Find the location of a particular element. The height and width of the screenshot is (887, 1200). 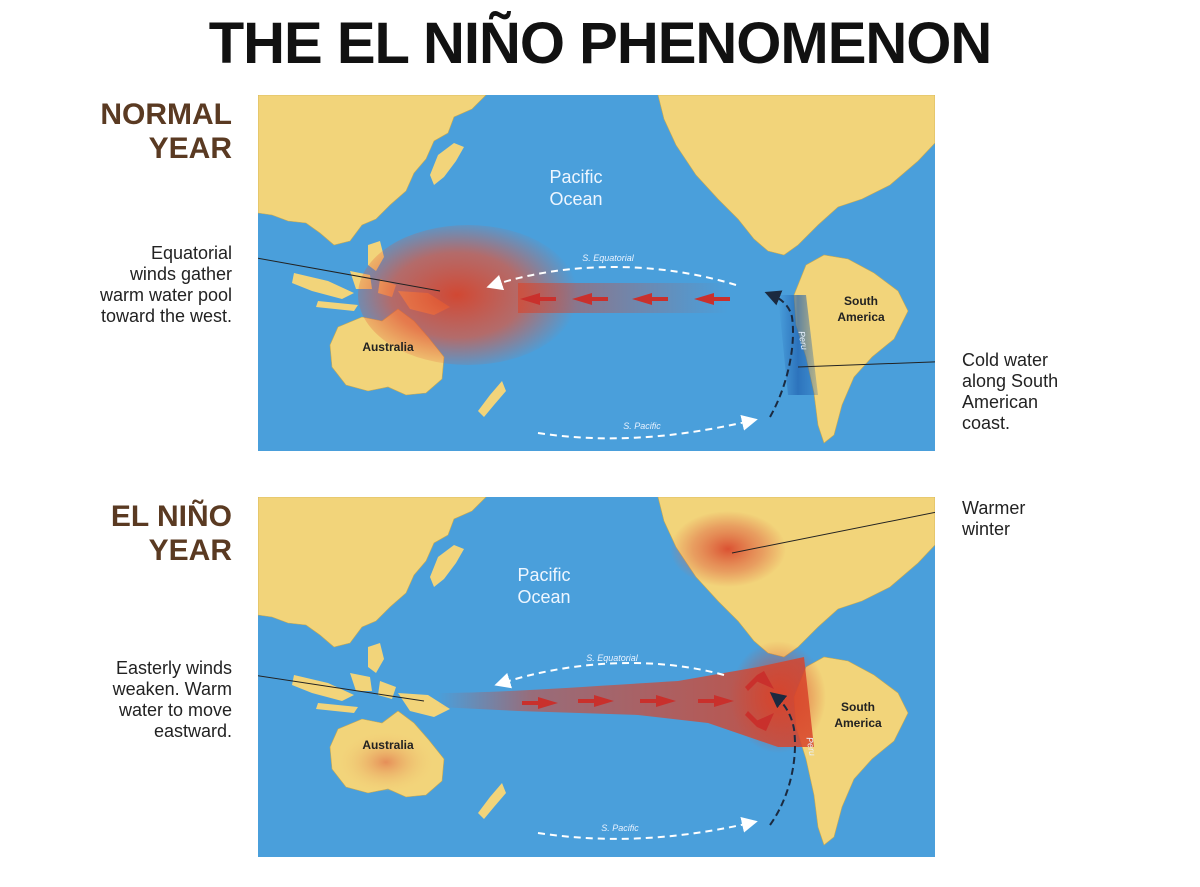

australia-warm-spot is located at coordinates (386, 759).